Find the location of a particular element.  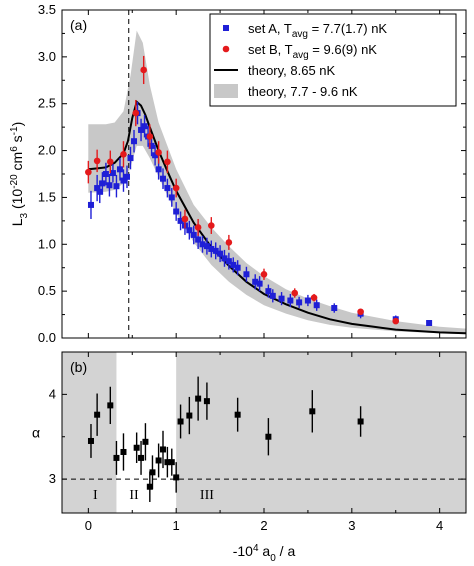

y-tick-label-a: 1.5 is located at coordinates (47, 196).